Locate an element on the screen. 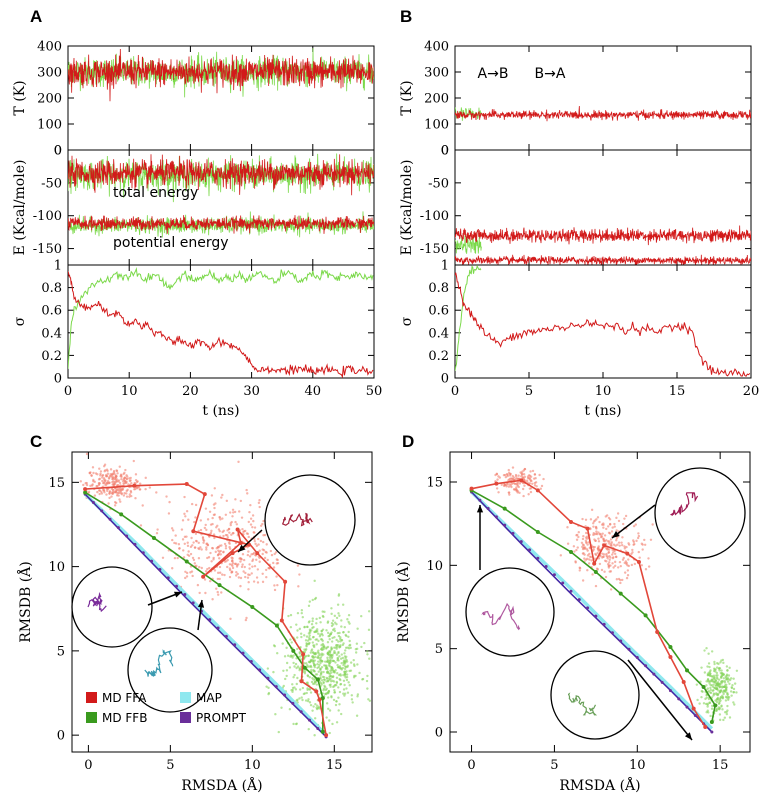 The image size is (765, 794). legend-label-prompt: PROMPT is located at coordinates (221, 718).